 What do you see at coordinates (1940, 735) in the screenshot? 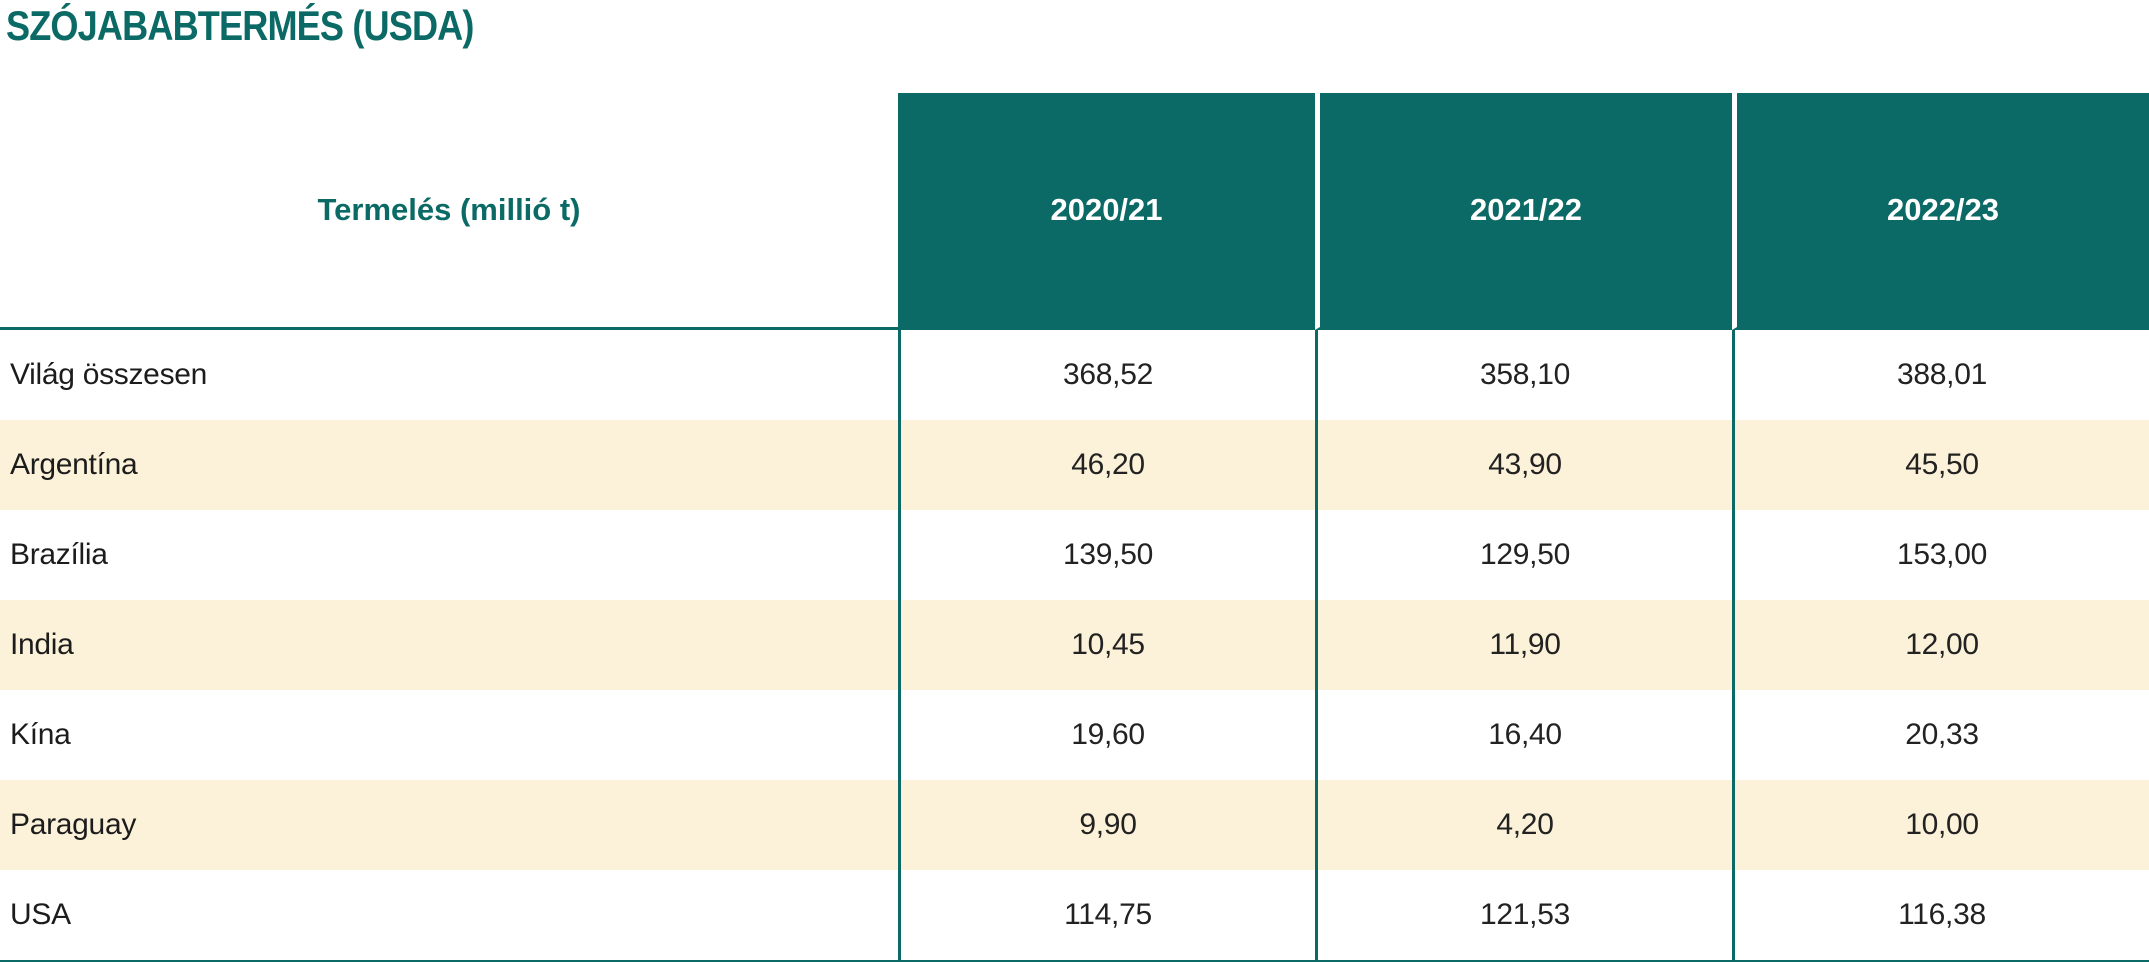
I see `value-cell: 20,33` at bounding box center [1940, 735].